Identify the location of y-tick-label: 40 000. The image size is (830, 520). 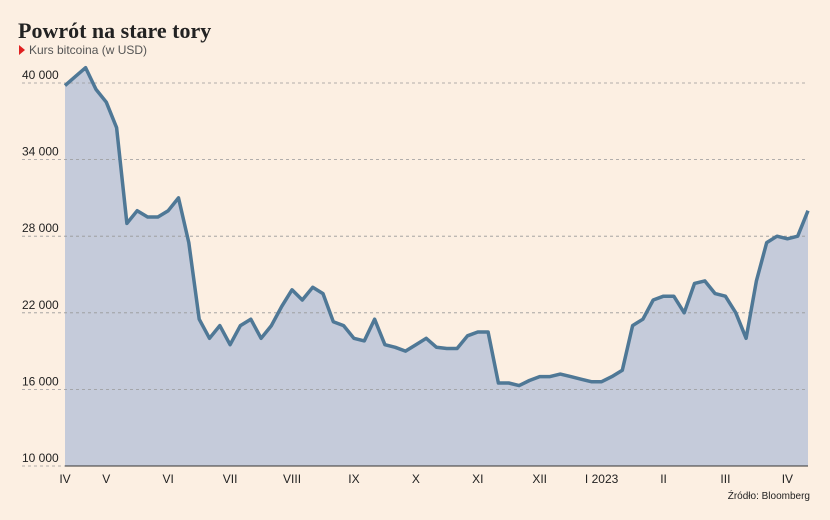
(40, 75).